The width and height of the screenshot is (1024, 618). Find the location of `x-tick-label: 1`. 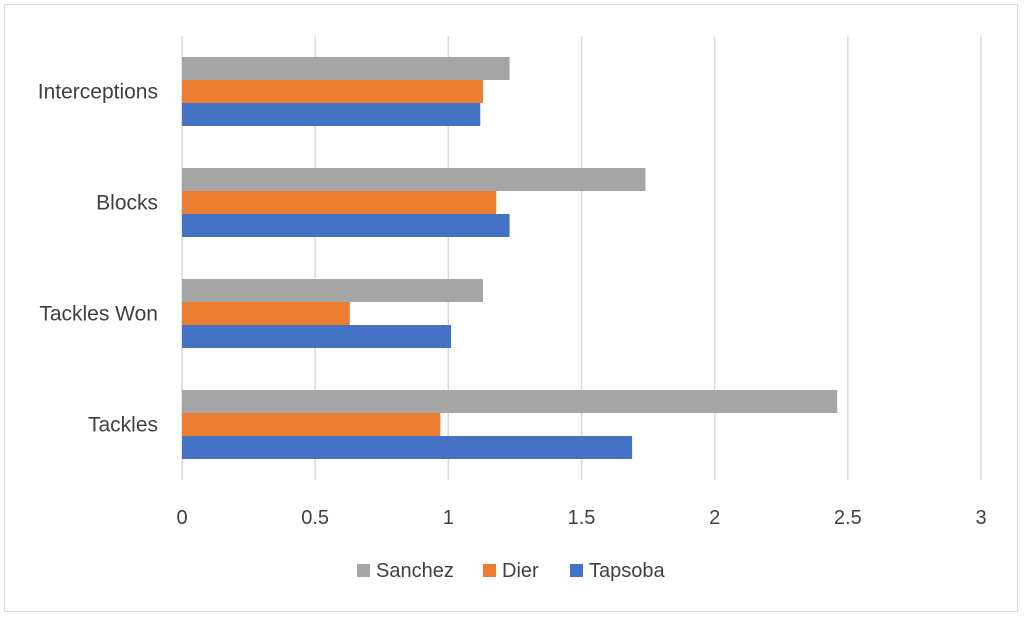

x-tick-label: 1 is located at coordinates (448, 518).